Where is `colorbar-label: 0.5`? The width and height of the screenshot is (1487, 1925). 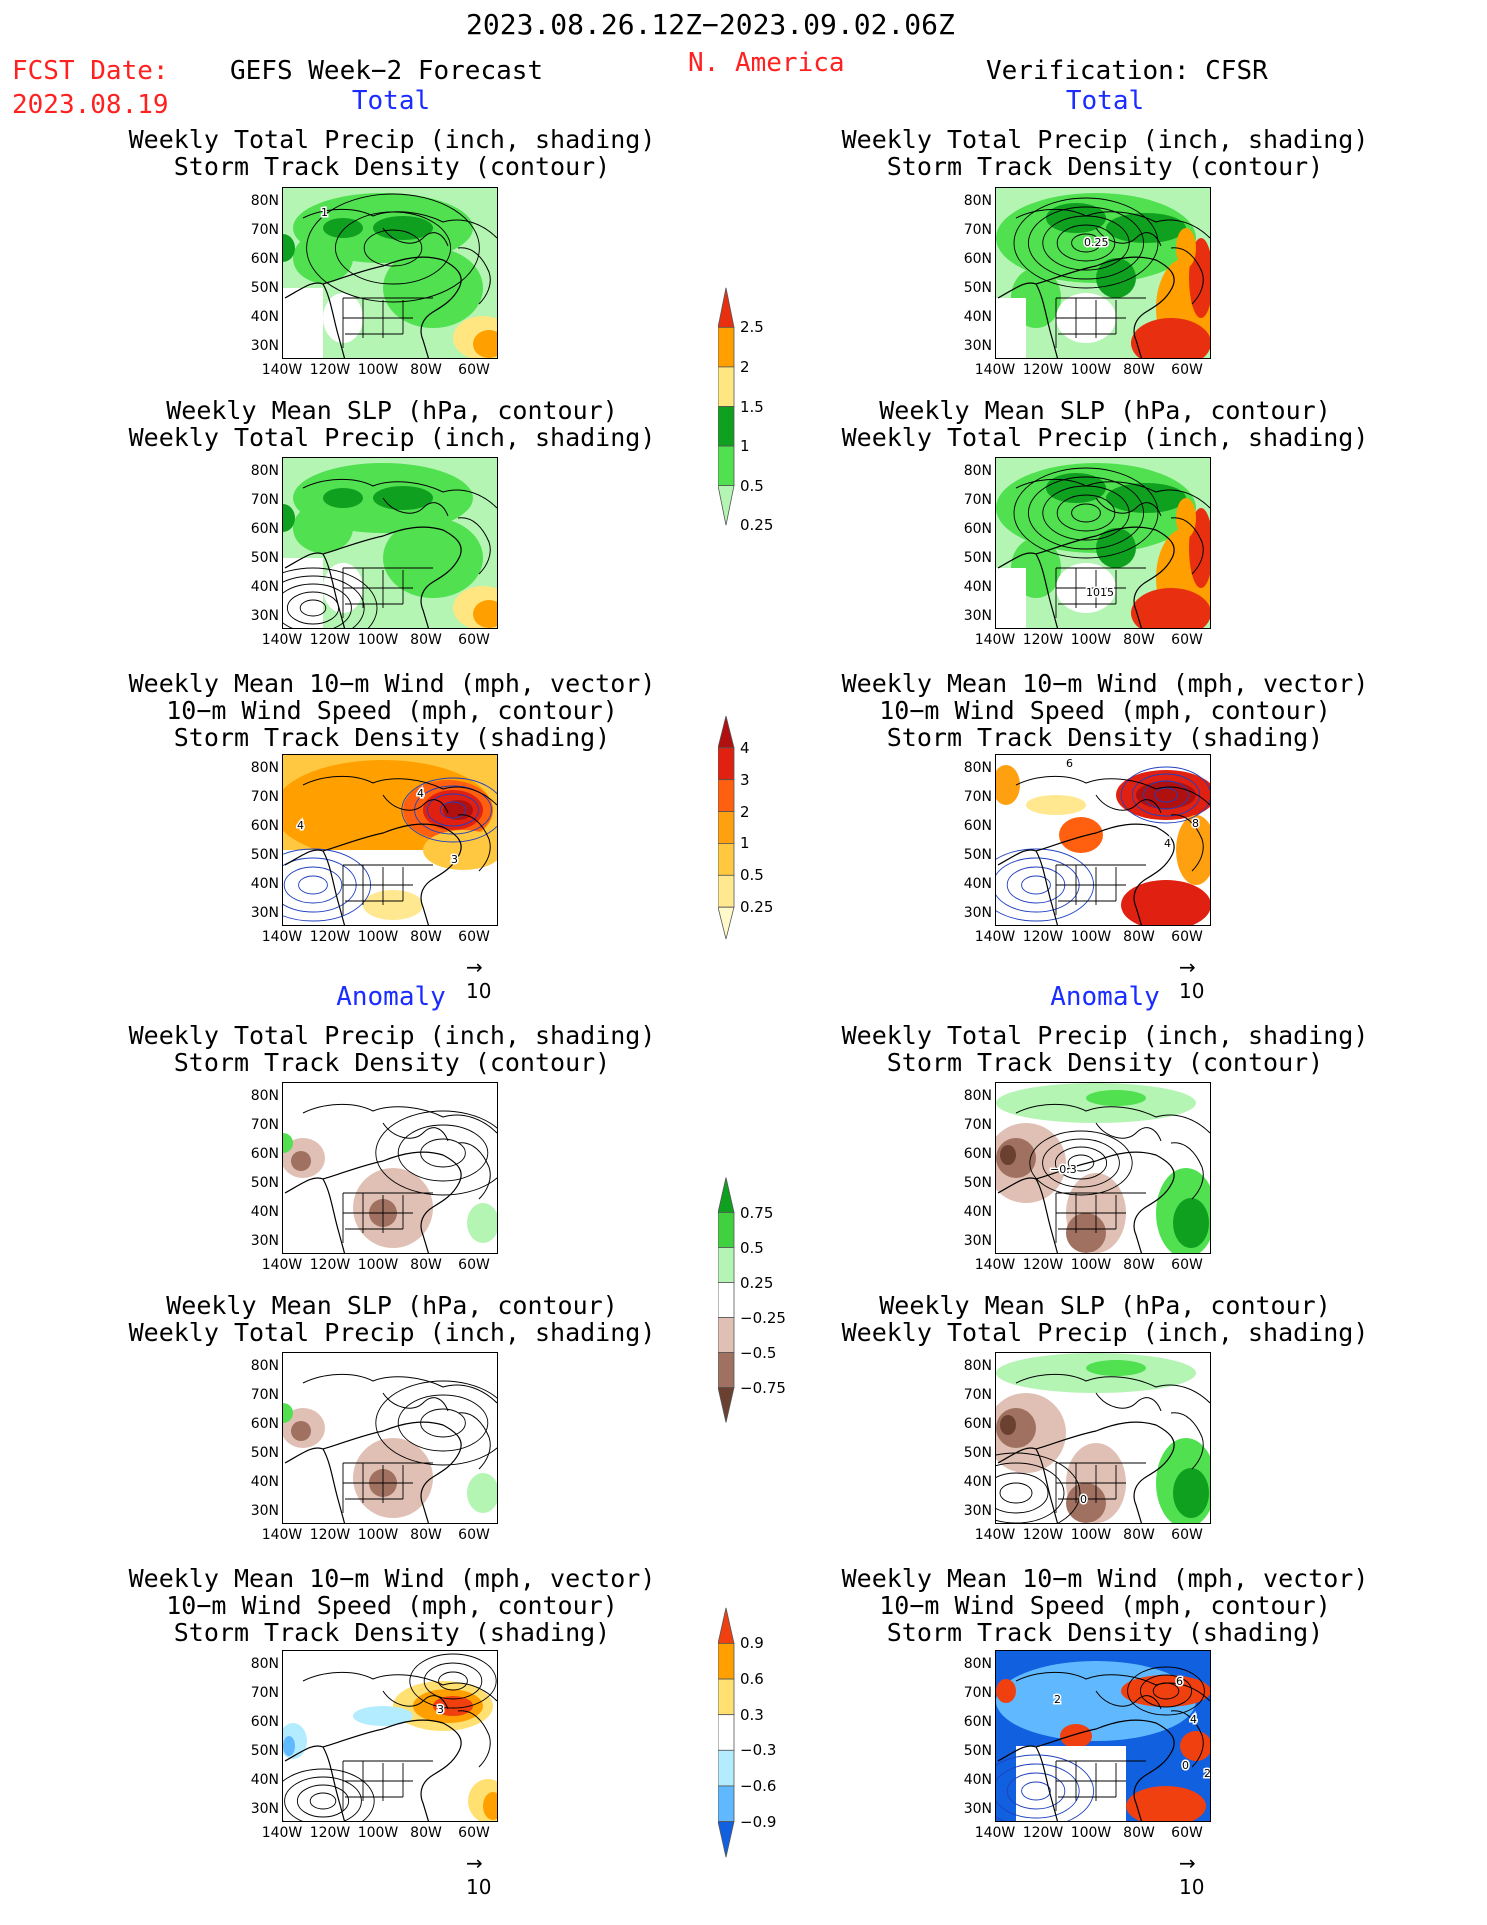
colorbar-label: 0.5 is located at coordinates (752, 875).